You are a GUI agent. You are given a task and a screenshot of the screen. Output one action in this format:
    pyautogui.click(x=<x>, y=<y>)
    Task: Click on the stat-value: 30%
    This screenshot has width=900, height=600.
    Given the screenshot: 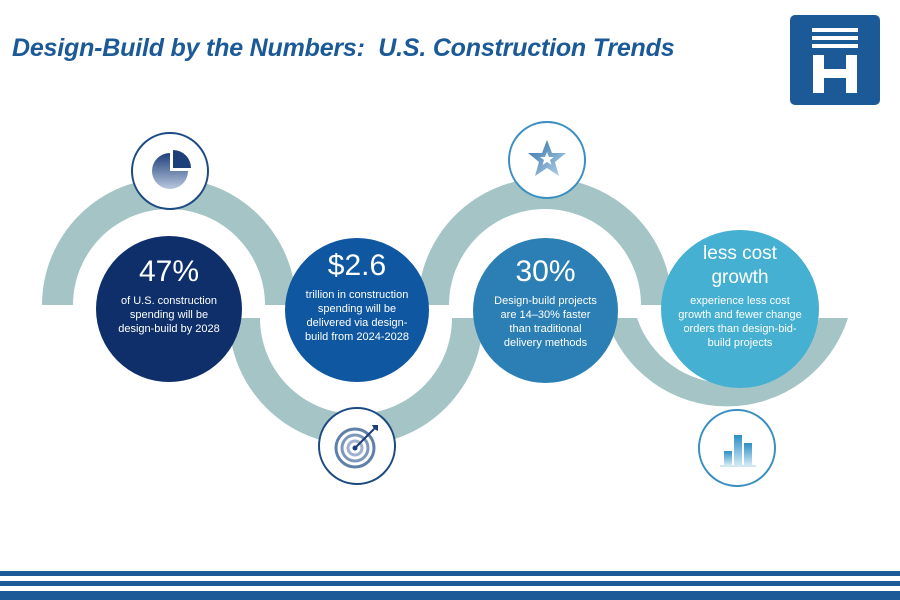 What is the action you would take?
    pyautogui.click(x=545, y=271)
    